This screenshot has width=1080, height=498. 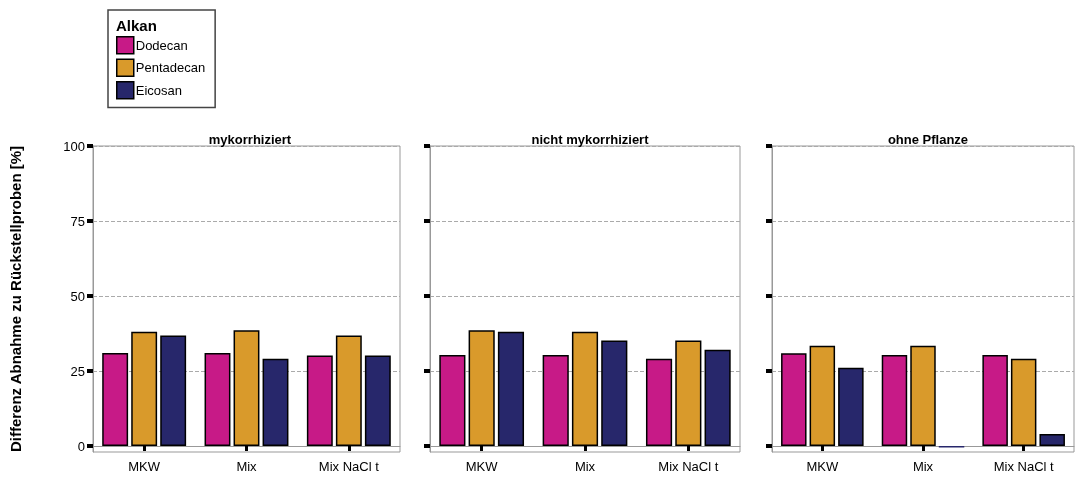 What do you see at coordinates (81, 446) in the screenshot?
I see `y-tick-label: 0` at bounding box center [81, 446].